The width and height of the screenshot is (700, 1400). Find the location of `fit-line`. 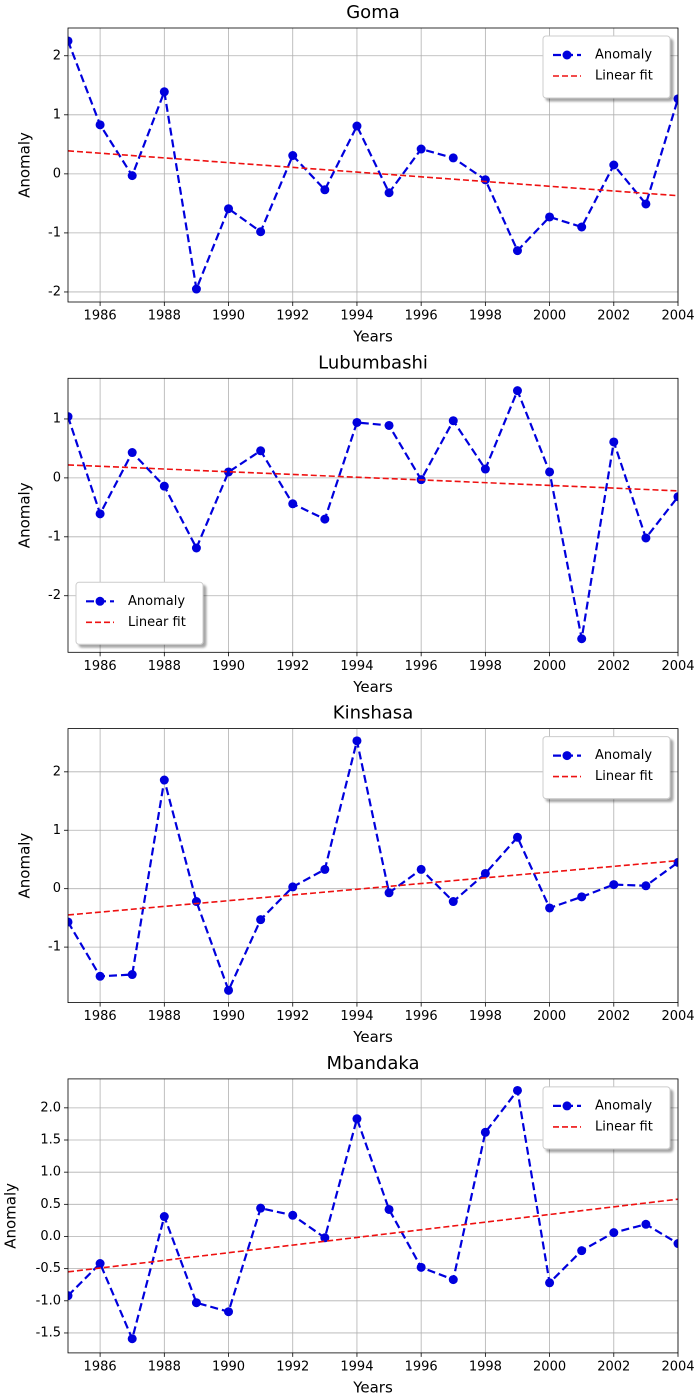

fit-line is located at coordinates (373, 173).